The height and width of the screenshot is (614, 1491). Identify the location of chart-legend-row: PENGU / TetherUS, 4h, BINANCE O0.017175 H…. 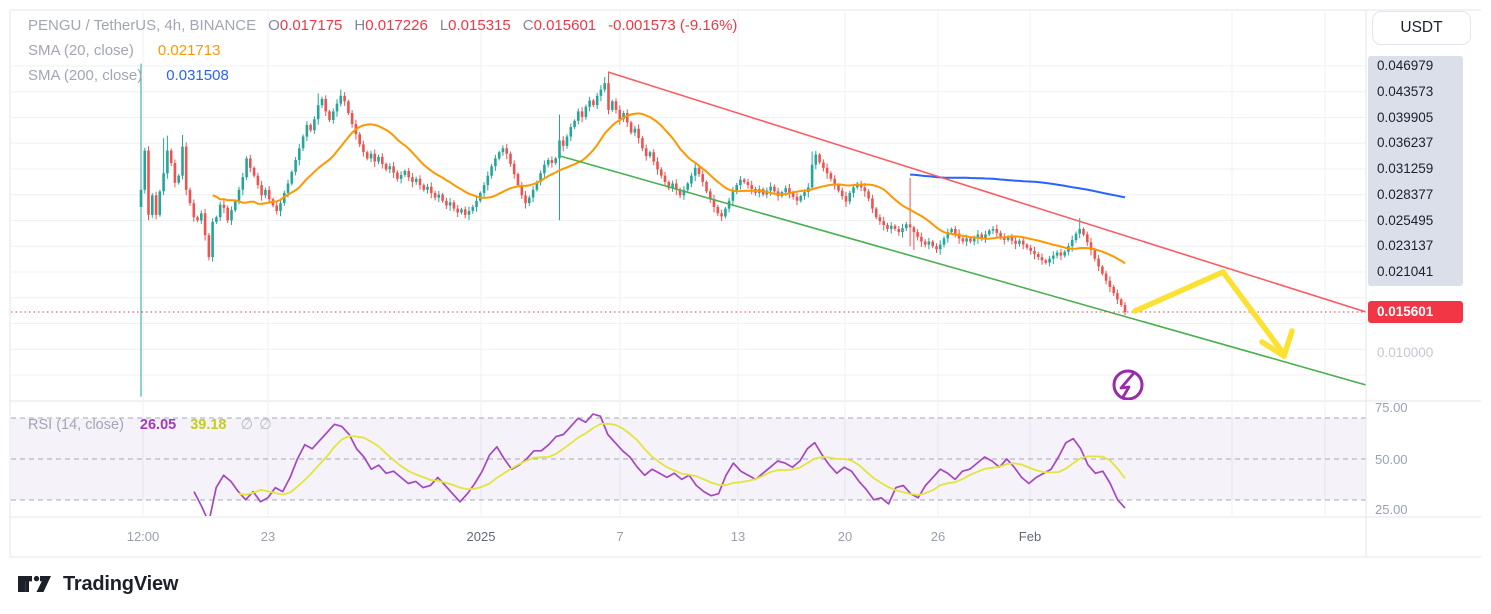
(382, 26).